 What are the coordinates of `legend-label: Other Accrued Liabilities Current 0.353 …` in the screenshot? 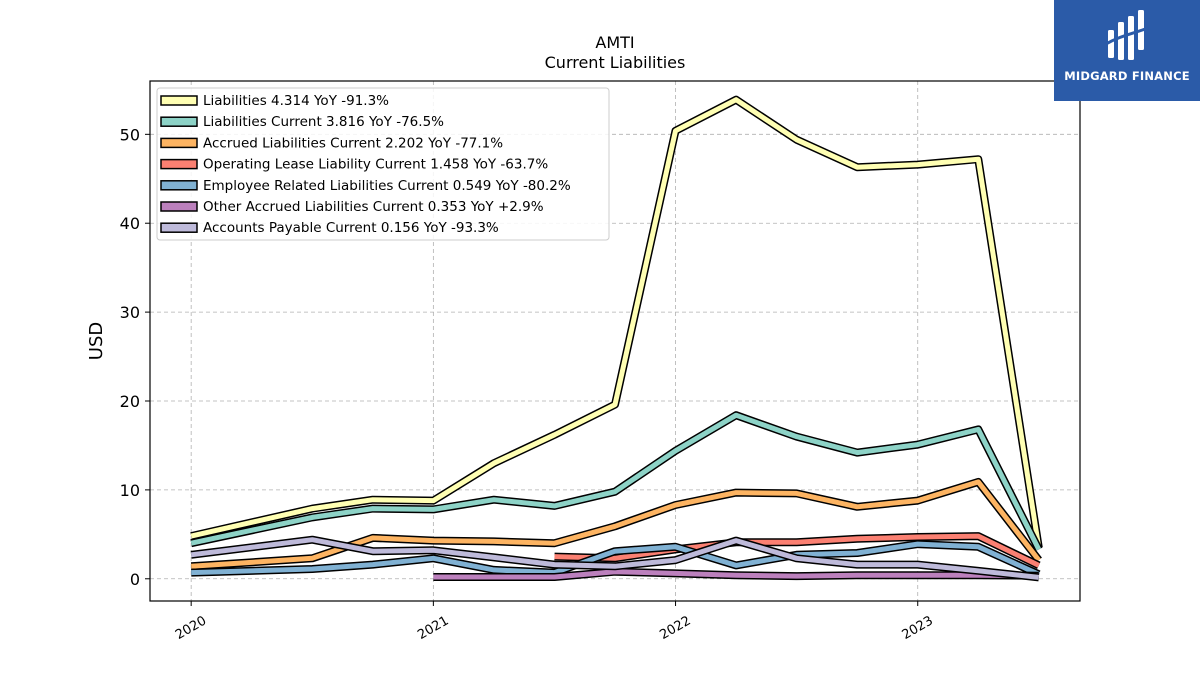 It's located at (373, 207).